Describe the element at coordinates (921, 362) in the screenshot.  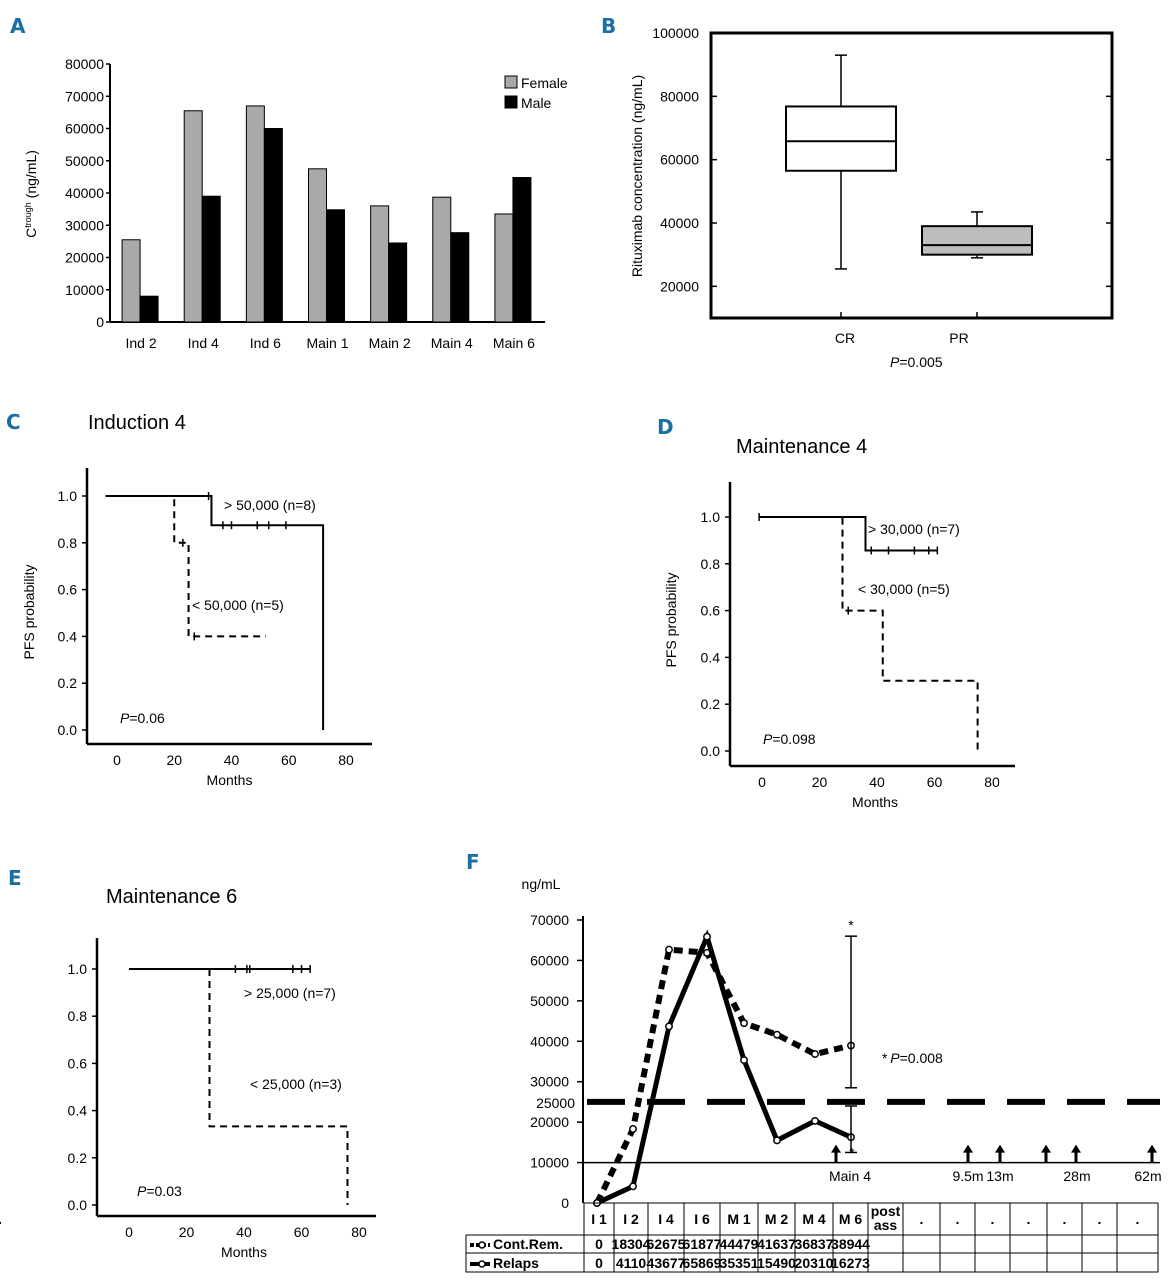
I see `p-value-text: =0.005` at that location.